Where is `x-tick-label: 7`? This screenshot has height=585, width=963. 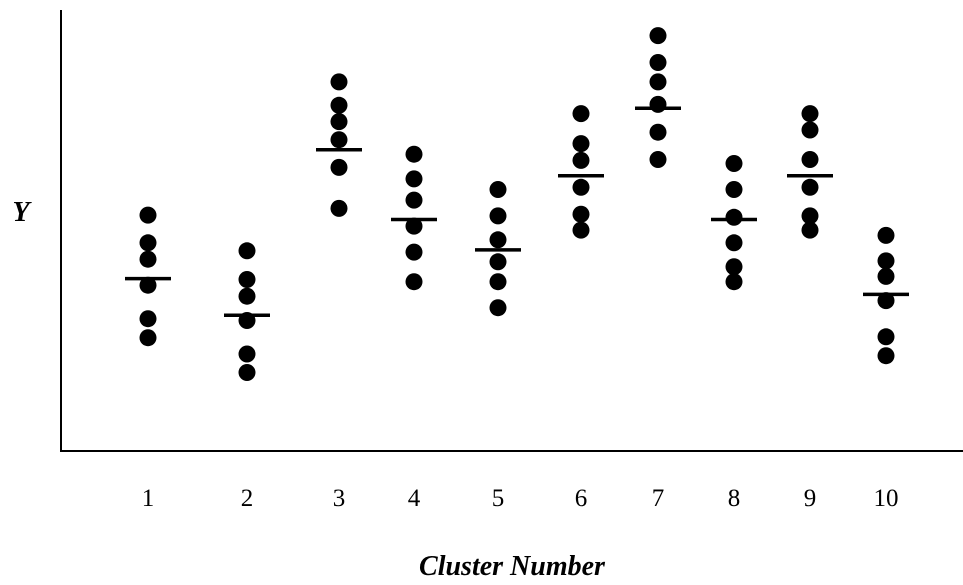 x-tick-label: 7 is located at coordinates (658, 498).